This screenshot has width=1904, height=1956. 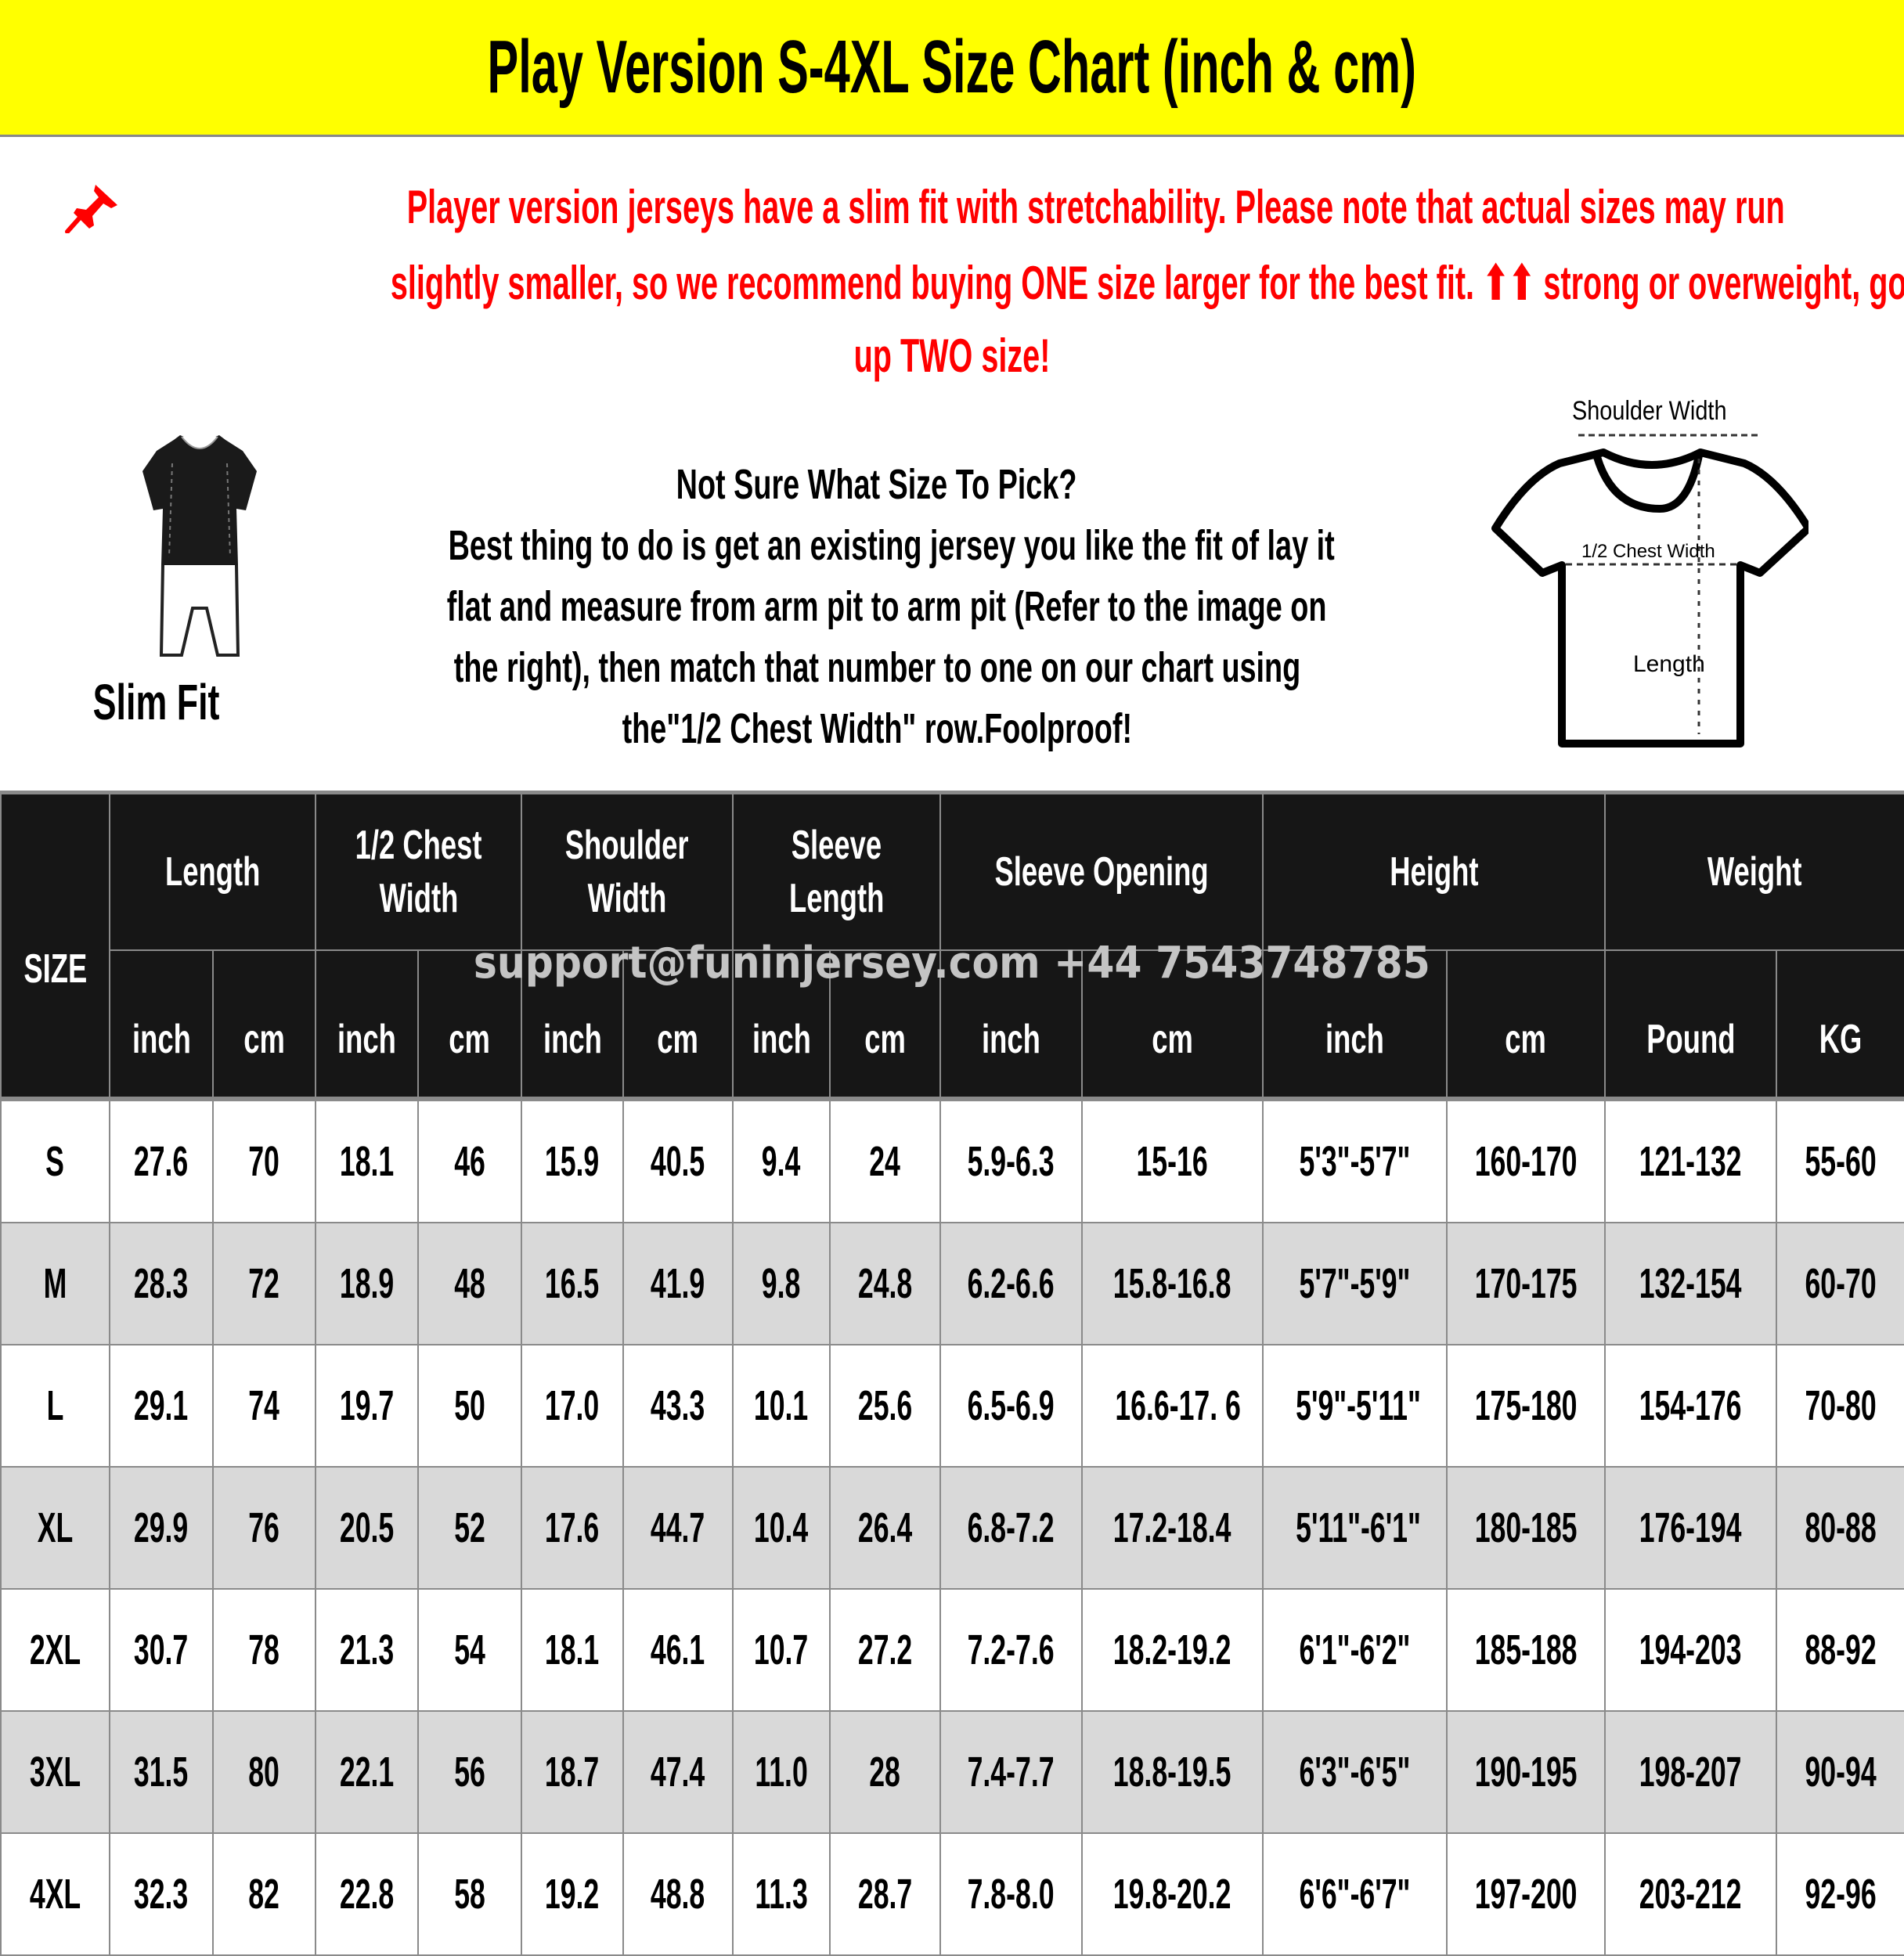 What do you see at coordinates (161, 1650) in the screenshot?
I see `table-cell: 30.7` at bounding box center [161, 1650].